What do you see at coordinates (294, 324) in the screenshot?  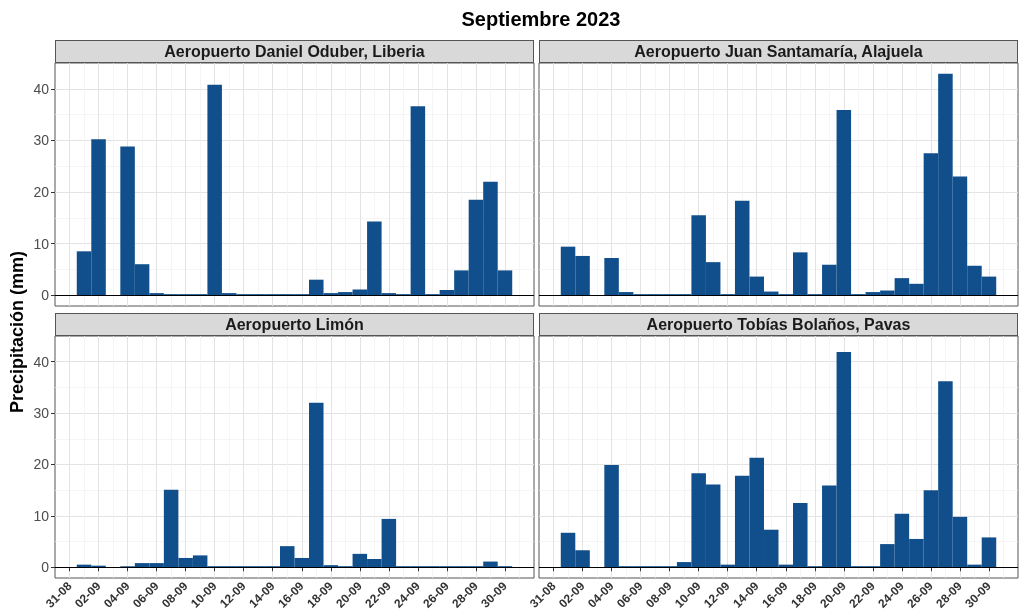 I see `chart-title: Aeropuerto Limón` at bounding box center [294, 324].